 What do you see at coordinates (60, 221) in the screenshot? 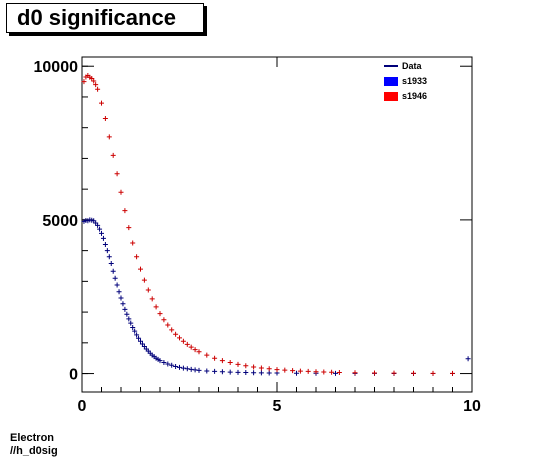
I see `y-tick-label: 5000` at bounding box center [60, 221].